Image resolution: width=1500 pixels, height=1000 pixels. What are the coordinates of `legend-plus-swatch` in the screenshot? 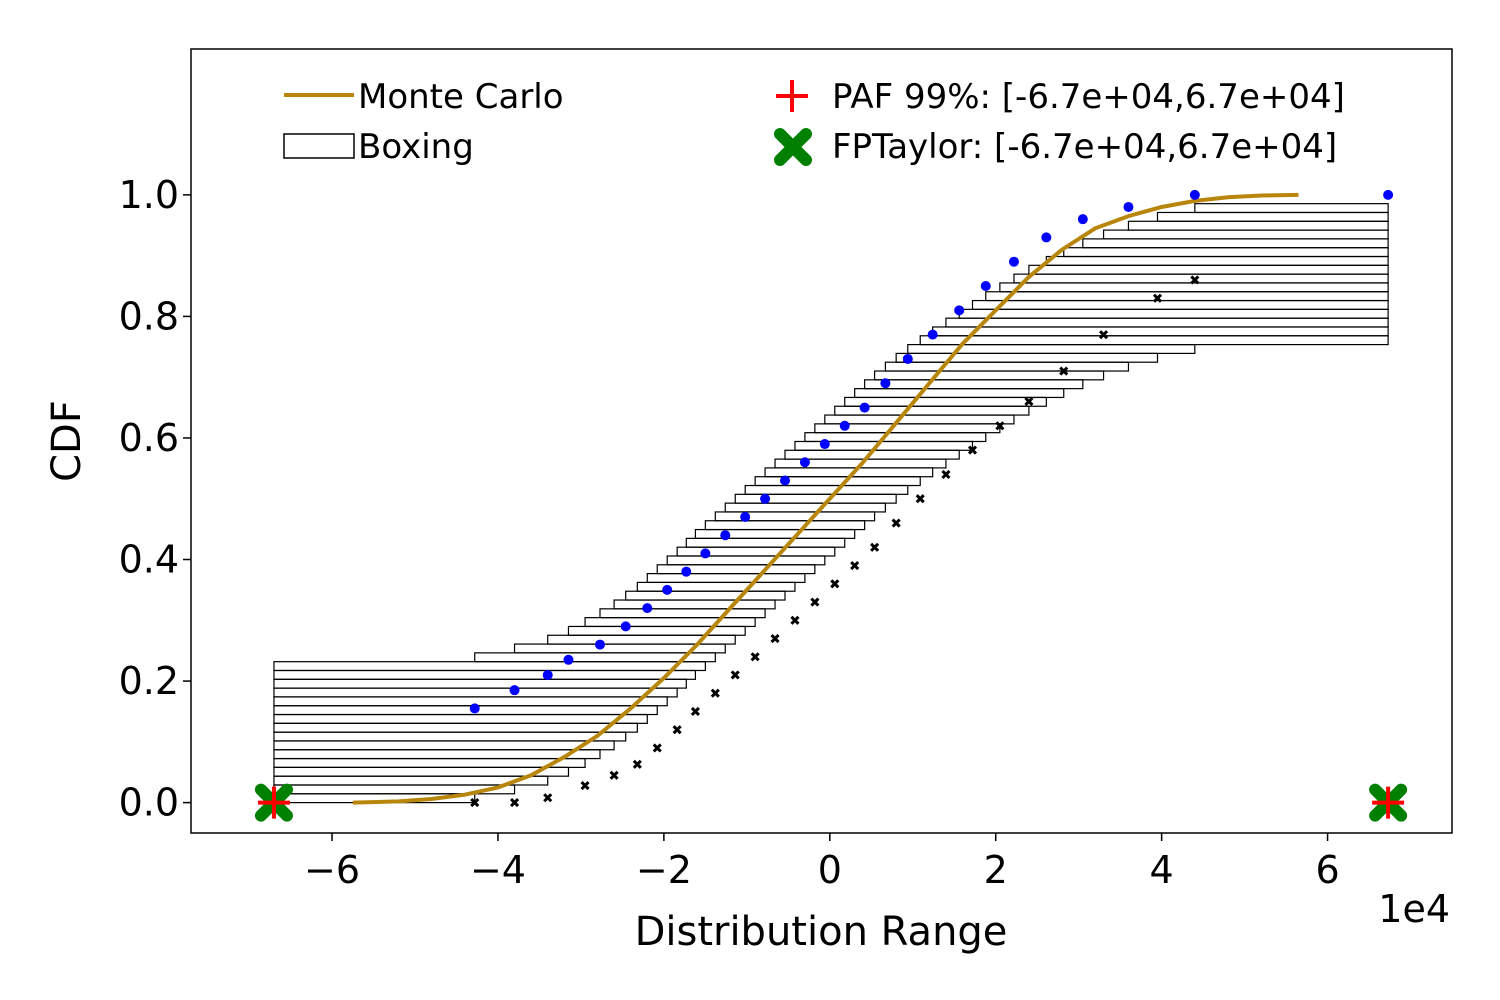 It's located at (792, 96).